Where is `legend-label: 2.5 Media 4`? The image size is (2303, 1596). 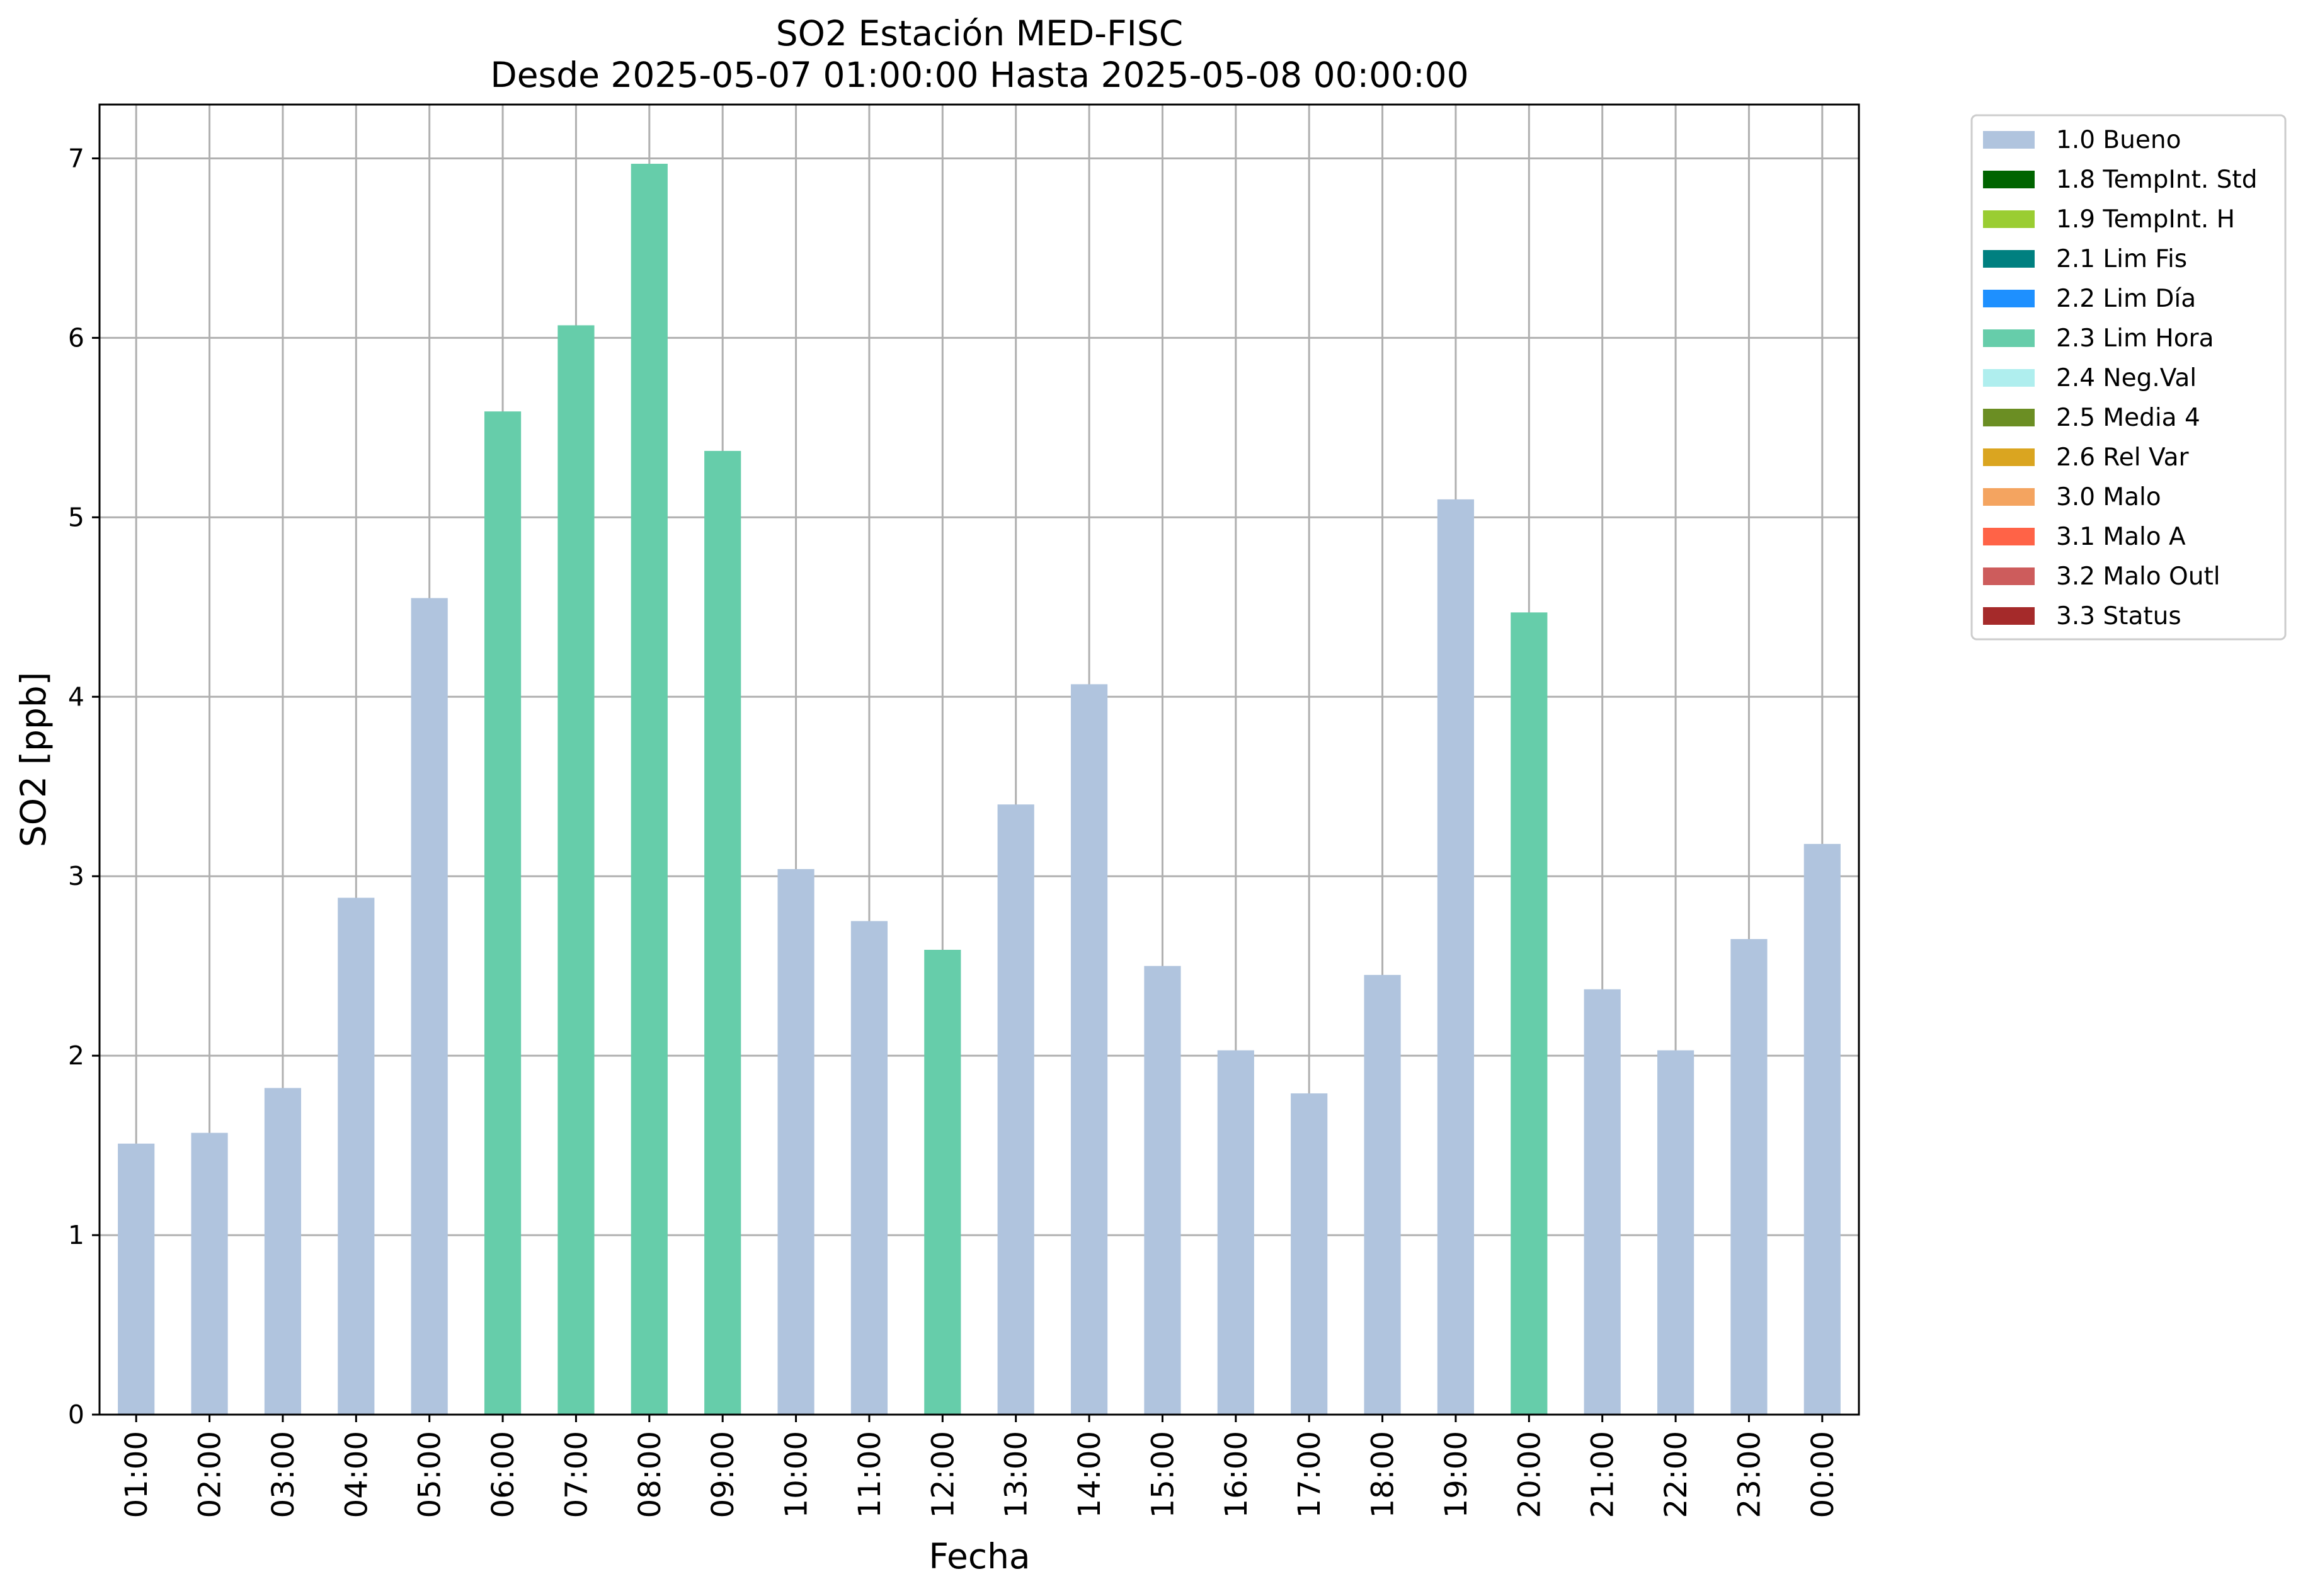
legend-label: 2.5 Media 4 is located at coordinates (2128, 418).